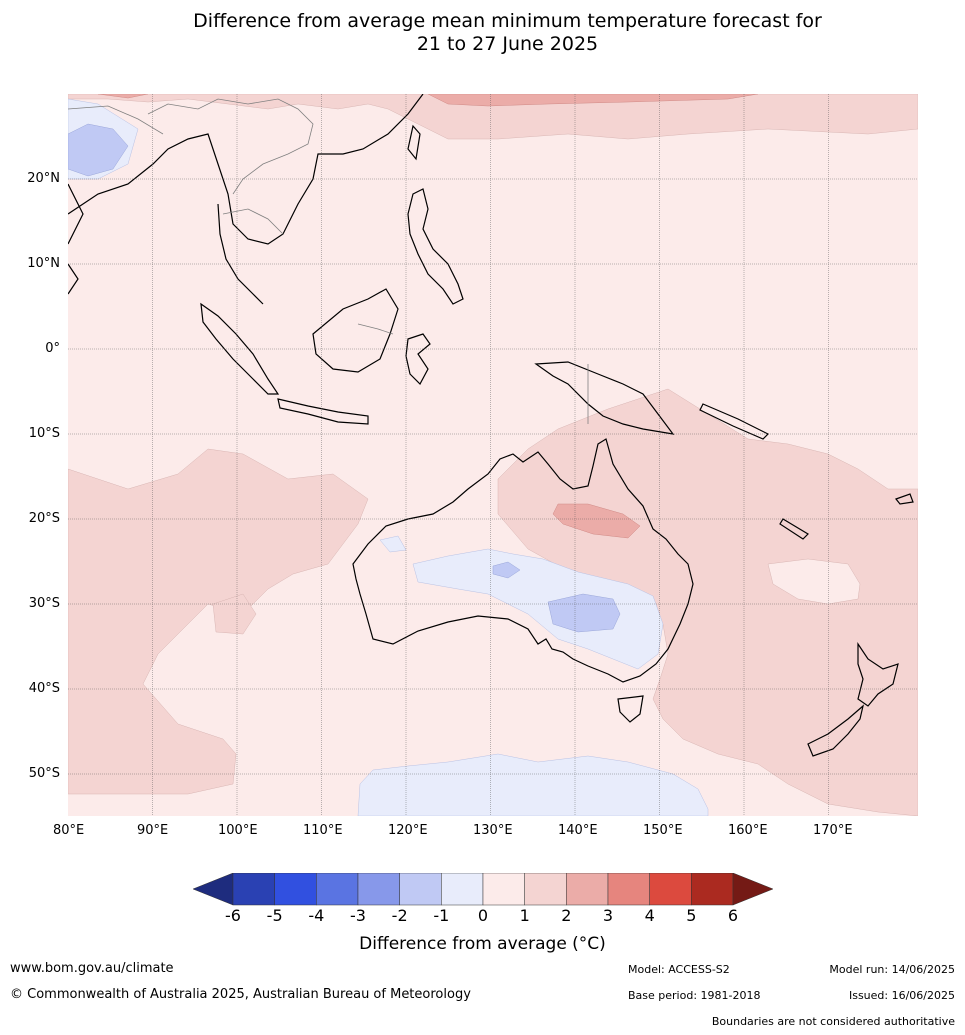 The width and height of the screenshot is (965, 1035). What do you see at coordinates (794, 529) in the screenshot?
I see `new-caledonia-coastline` at bounding box center [794, 529].